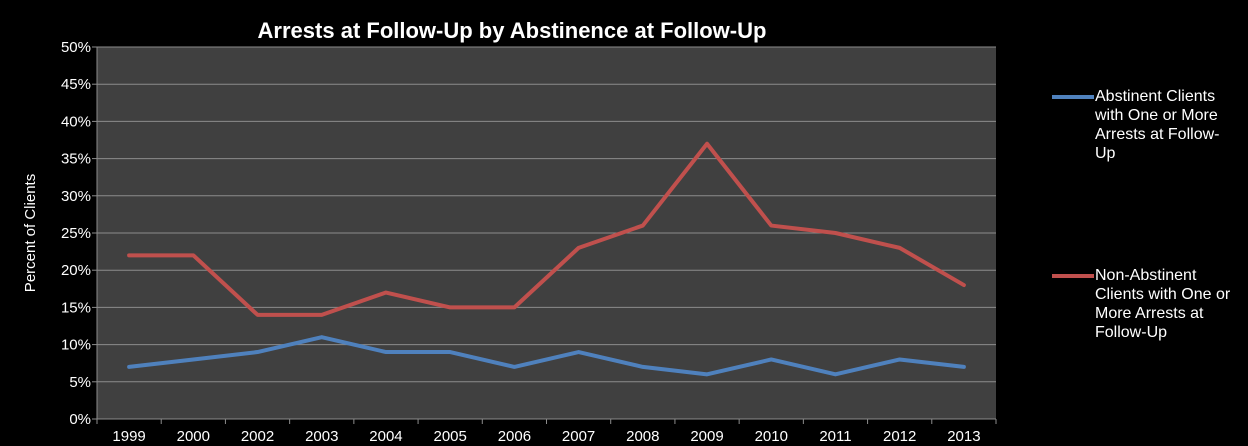 Image resolution: width=1248 pixels, height=446 pixels. Describe the element at coordinates (76, 307) in the screenshot. I see `y-tick-label: 15%` at that location.